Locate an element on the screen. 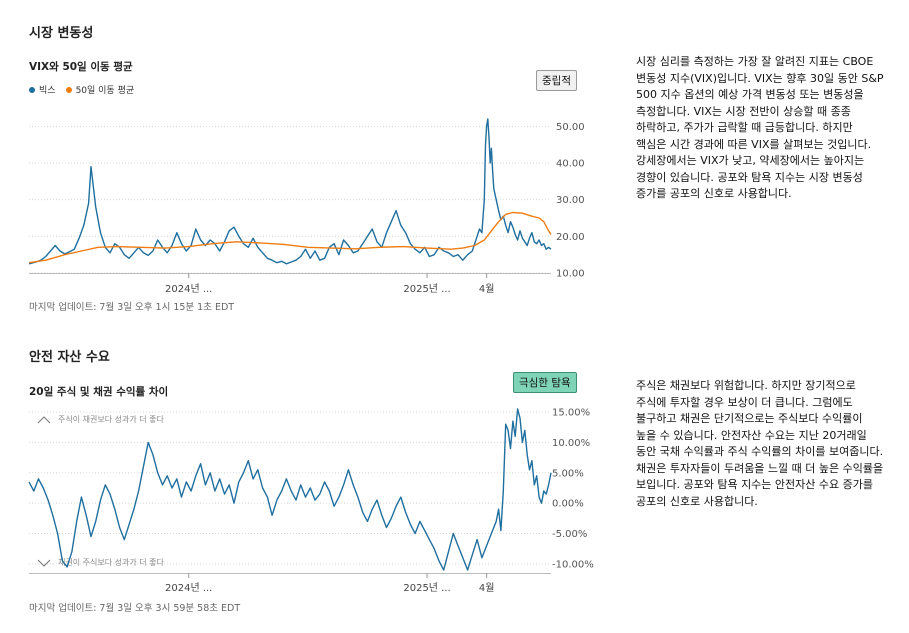 This screenshot has width=909, height=633. annotation-stocks-better: 주식이 채권보다 성과가 더 좋다 is located at coordinates (111, 419).